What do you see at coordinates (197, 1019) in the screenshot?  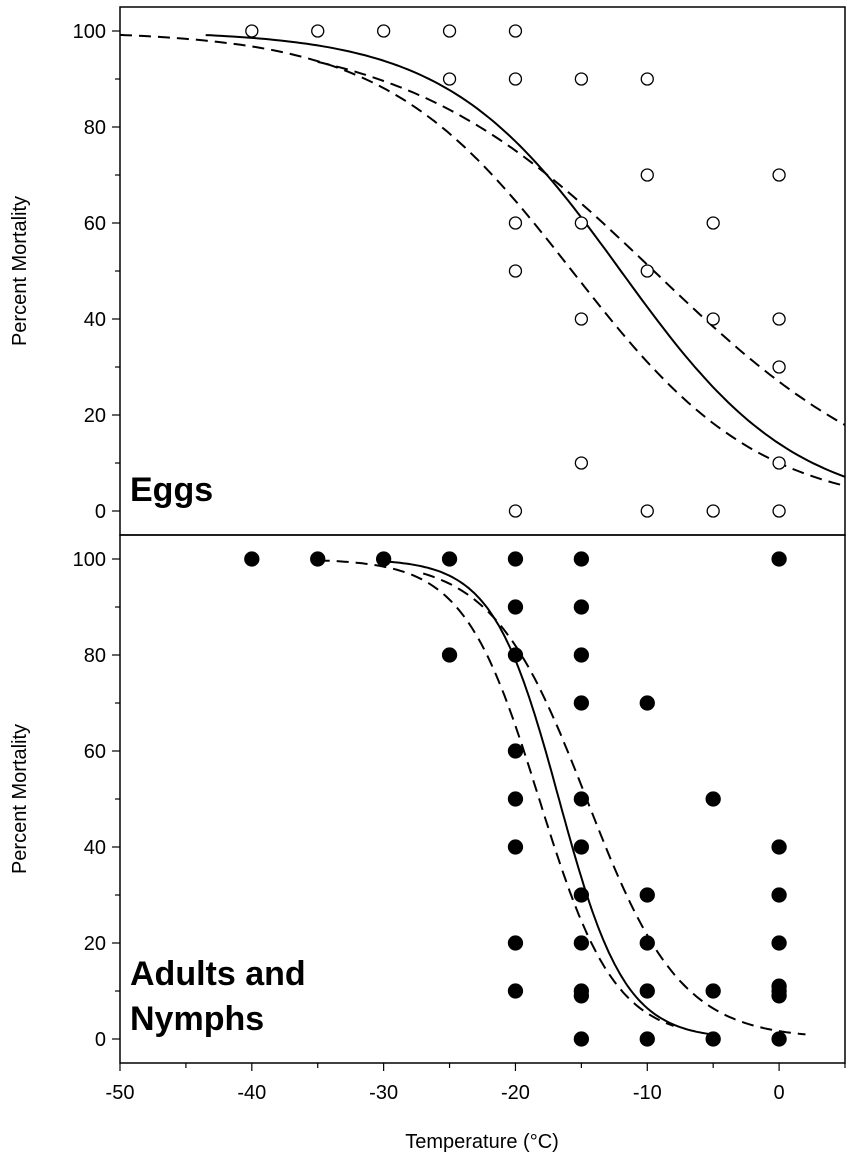 I see `panel-label-adults-line2: Nymphs` at bounding box center [197, 1019].